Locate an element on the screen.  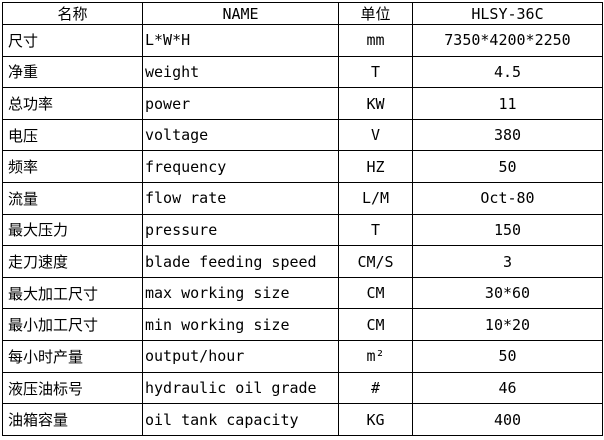
header-row: 名称 NAME 单位 HLSY-36C is located at coordinates (302, 13).